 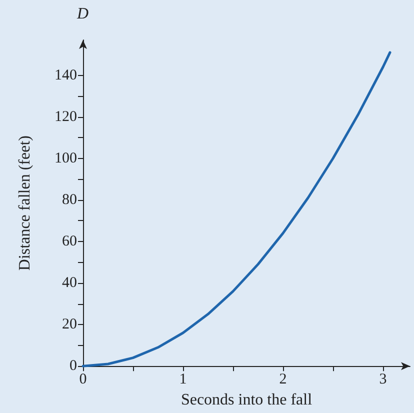 I want to click on y-tick-label: 140, so click(x=65, y=75).